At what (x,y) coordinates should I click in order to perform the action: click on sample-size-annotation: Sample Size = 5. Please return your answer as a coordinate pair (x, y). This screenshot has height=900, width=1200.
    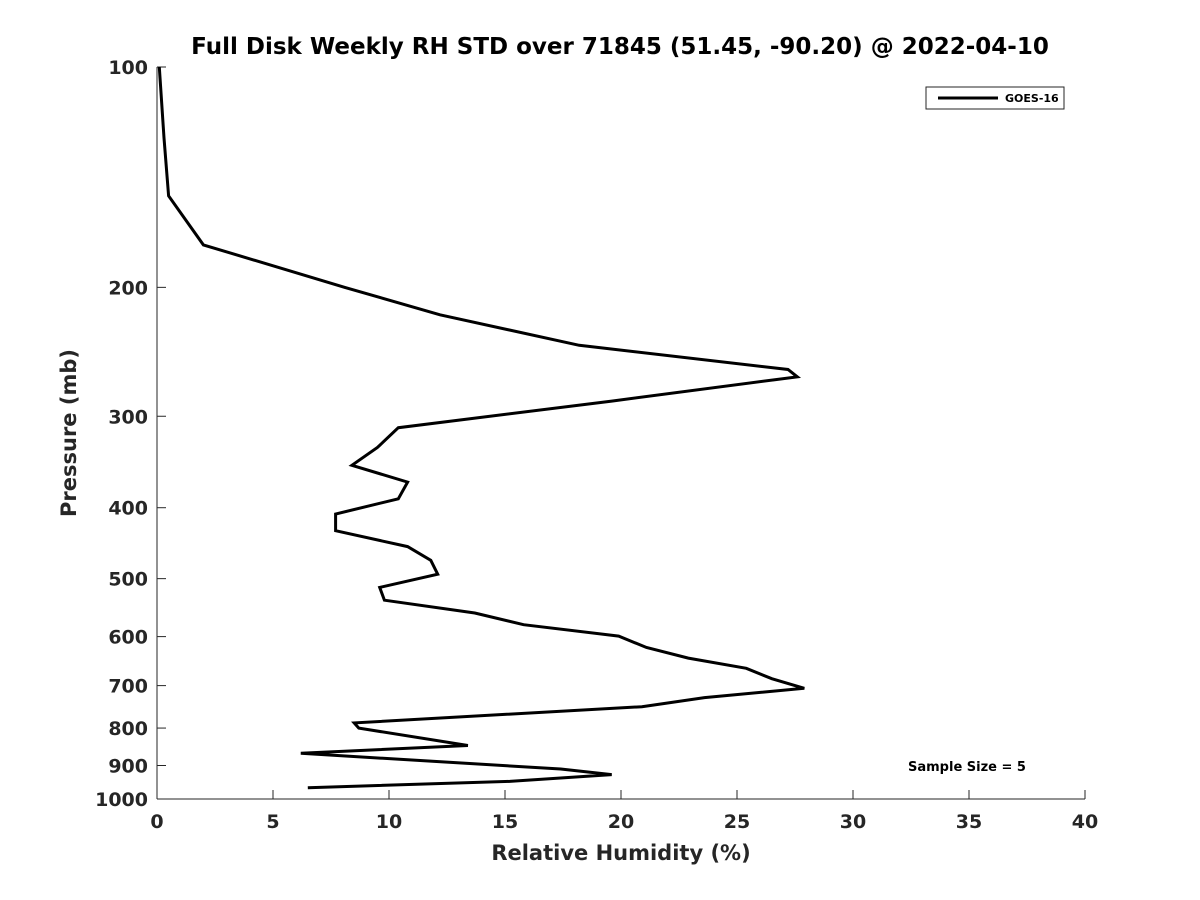
    Looking at the image, I should click on (967, 767).